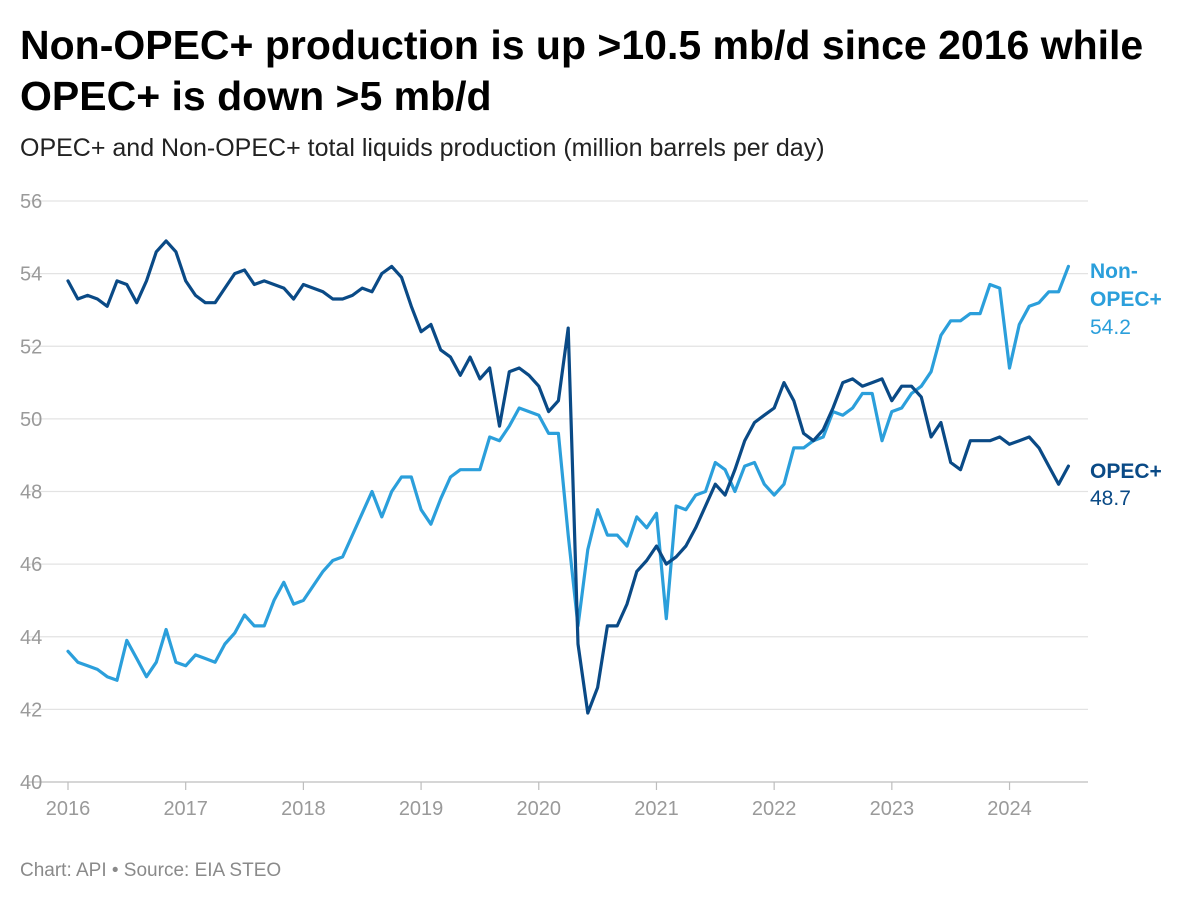  I want to click on y-tick-label: 56, so click(31, 202).